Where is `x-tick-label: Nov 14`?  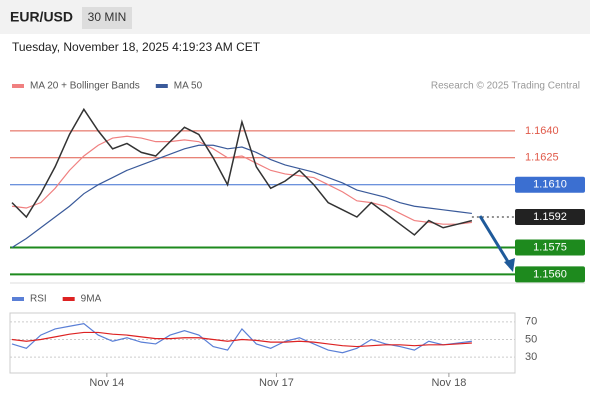
x-tick-label: Nov 14 is located at coordinates (106, 383).